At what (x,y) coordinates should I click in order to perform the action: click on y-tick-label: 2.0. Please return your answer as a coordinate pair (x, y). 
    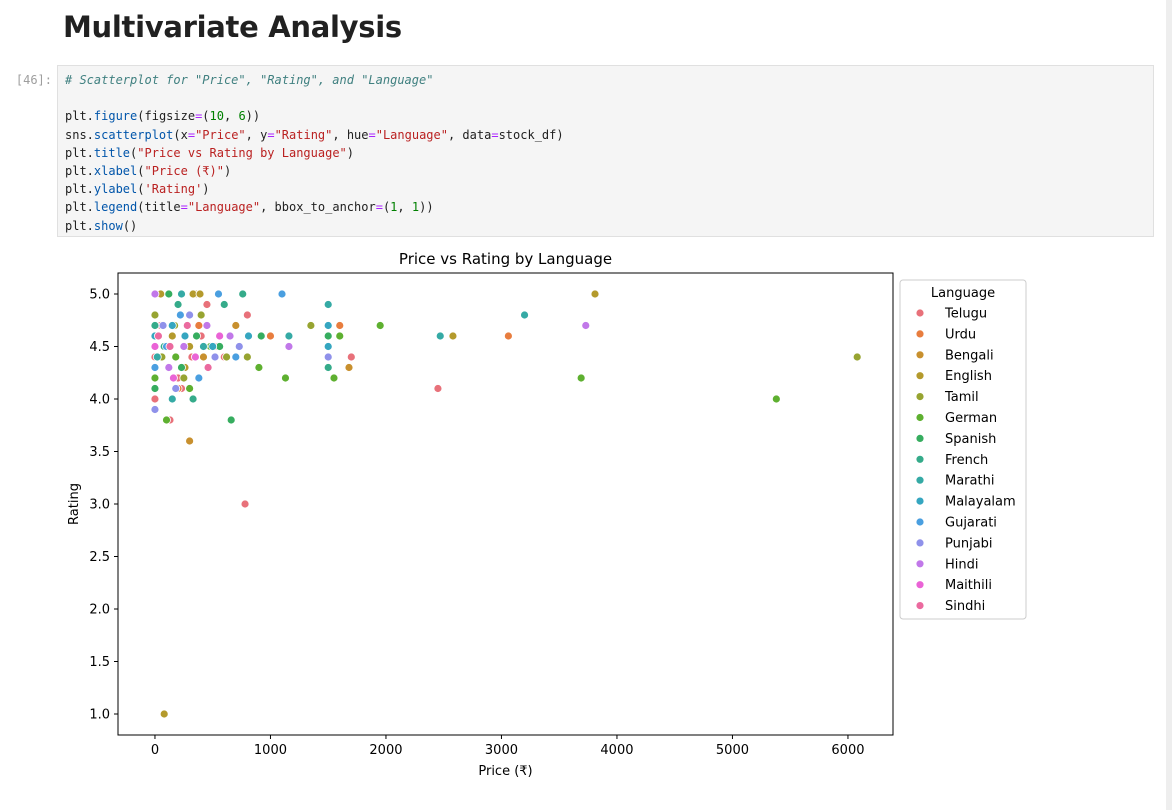
    Looking at the image, I should click on (99, 610).